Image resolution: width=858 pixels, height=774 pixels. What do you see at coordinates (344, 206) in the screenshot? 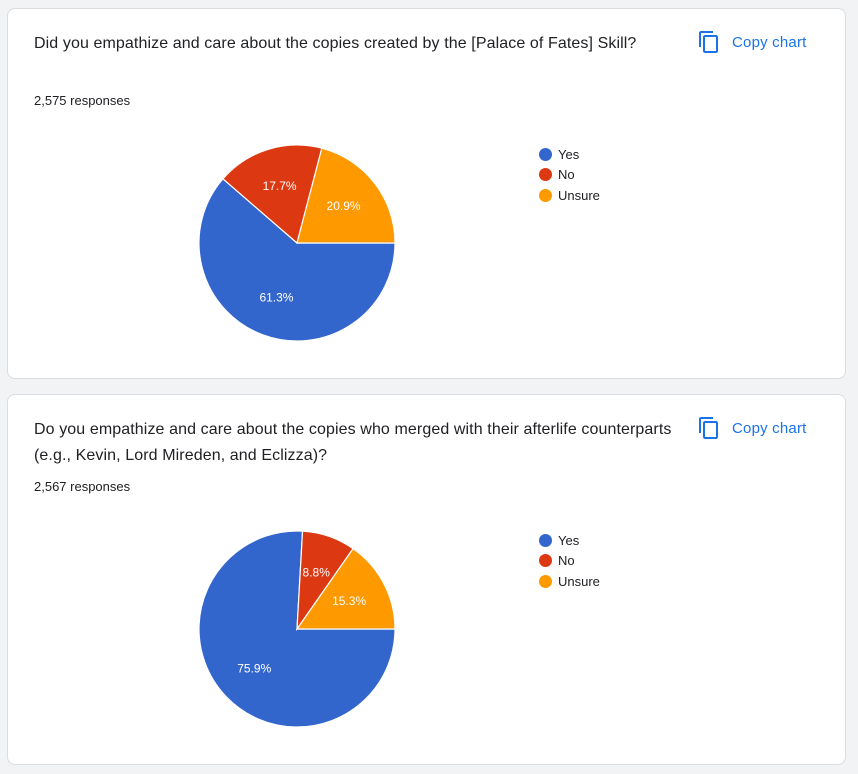
I see `slice-label-unsure: 20.9%` at bounding box center [344, 206].